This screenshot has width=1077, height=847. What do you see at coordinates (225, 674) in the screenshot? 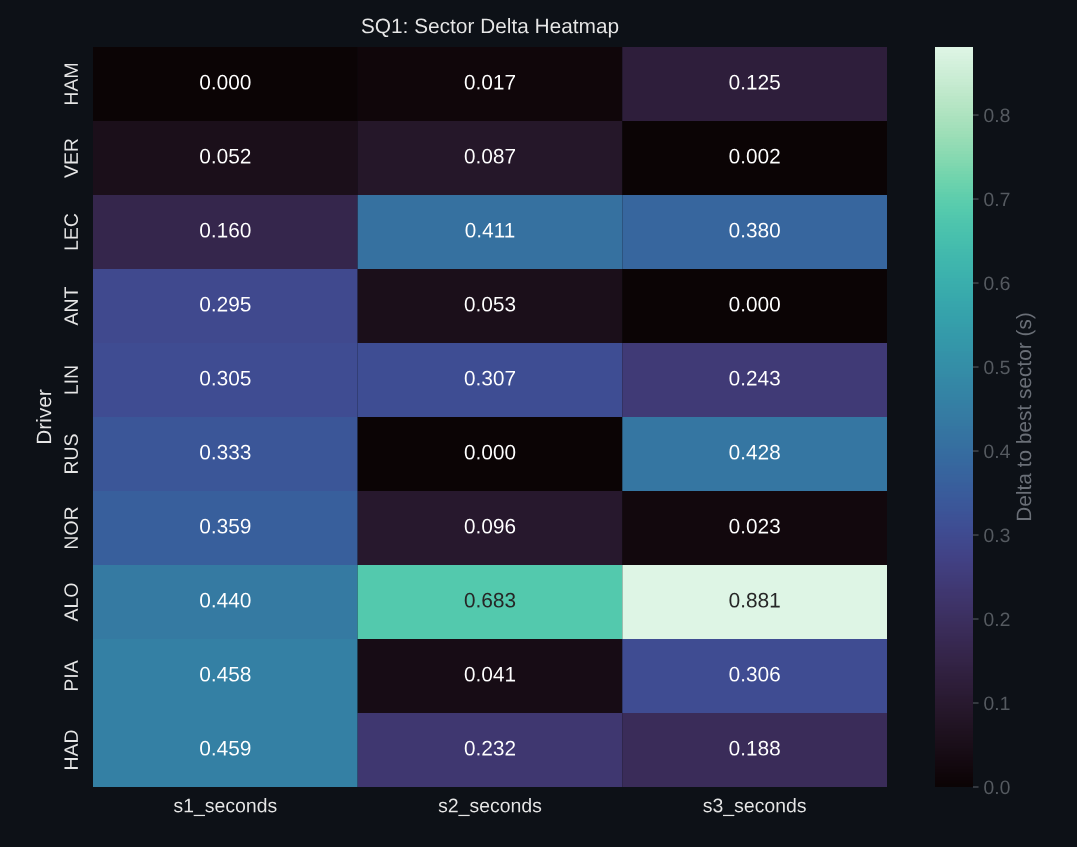
I see `data-label: 0.458` at bounding box center [225, 674].